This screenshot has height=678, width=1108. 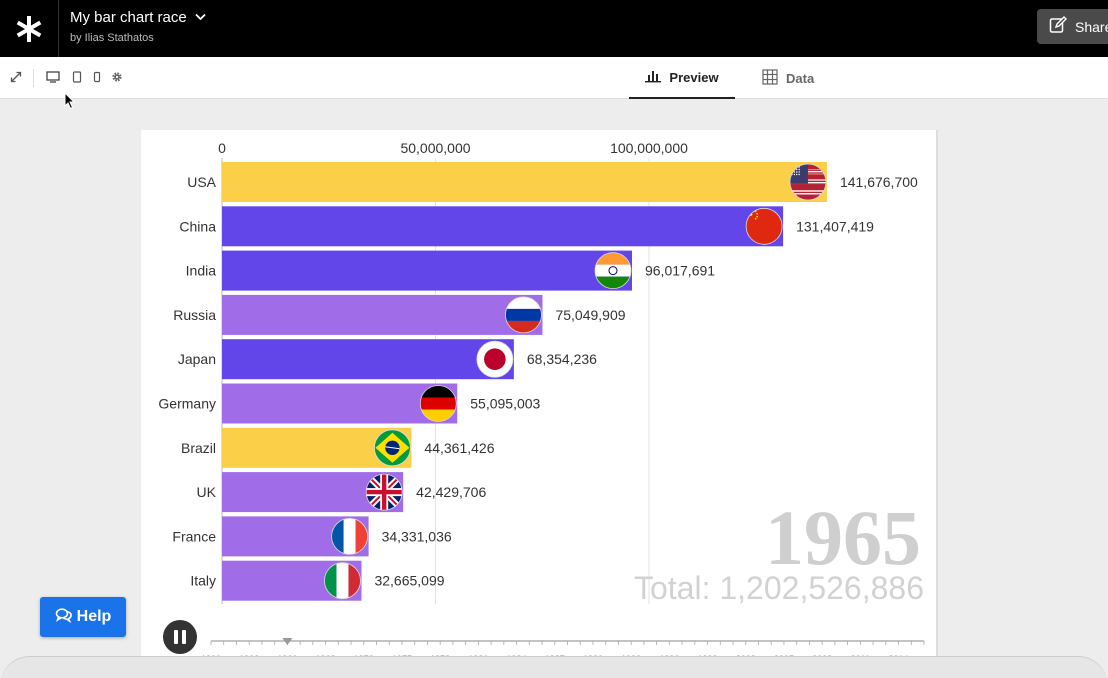 I want to click on chat-icon, so click(x=64, y=617).